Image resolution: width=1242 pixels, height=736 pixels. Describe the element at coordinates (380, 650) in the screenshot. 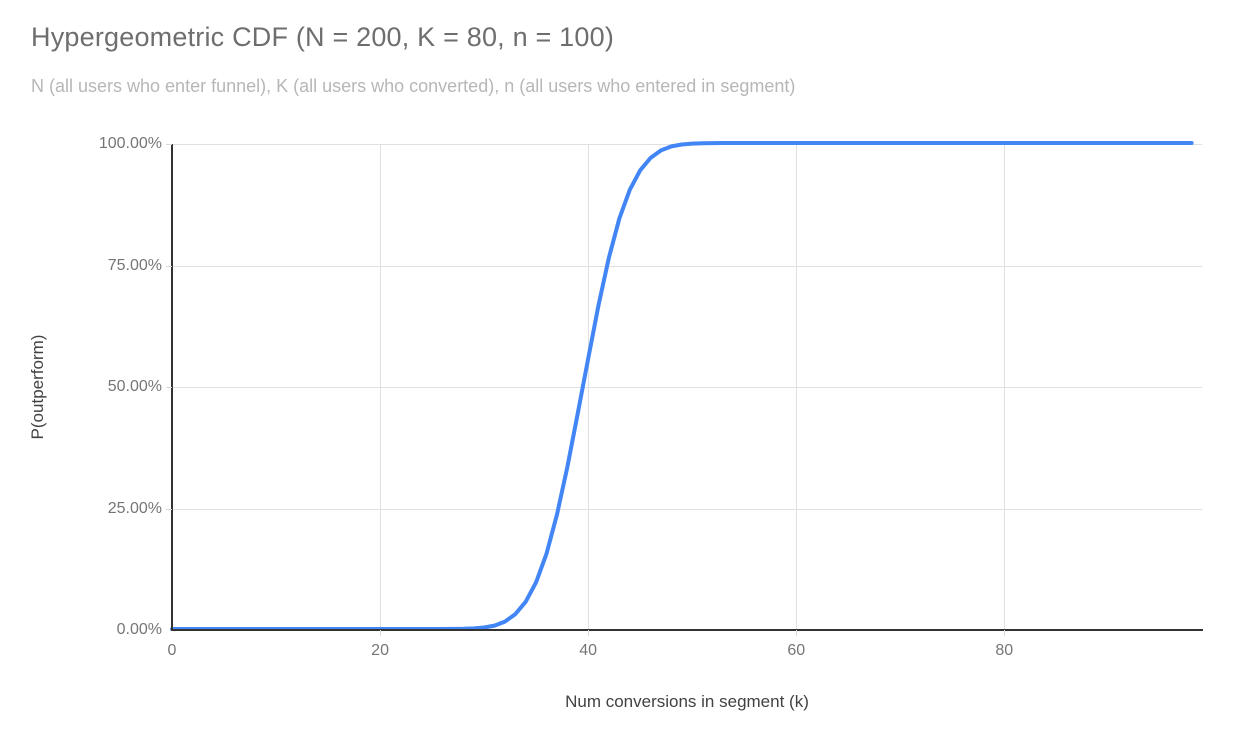

I see `x-tick-label: 20` at that location.